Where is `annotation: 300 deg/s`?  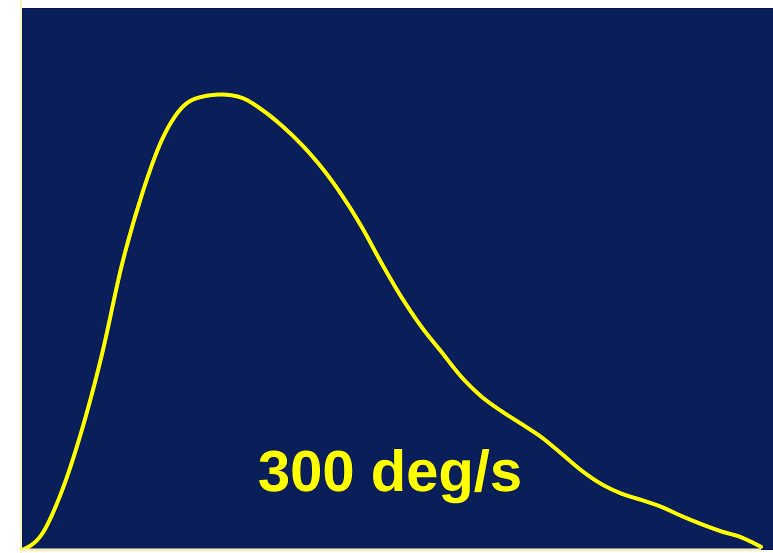 annotation: 300 deg/s is located at coordinates (390, 471).